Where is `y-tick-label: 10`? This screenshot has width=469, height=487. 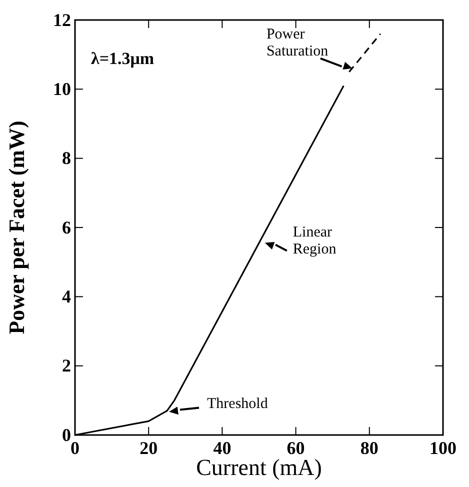
y-tick-label: 10 is located at coordinates (62, 88).